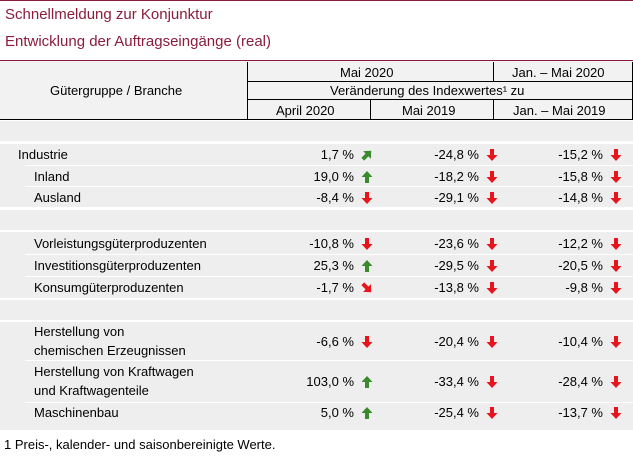 The height and width of the screenshot is (472, 633). I want to click on value-cell: -29,5 %, so click(439, 265).